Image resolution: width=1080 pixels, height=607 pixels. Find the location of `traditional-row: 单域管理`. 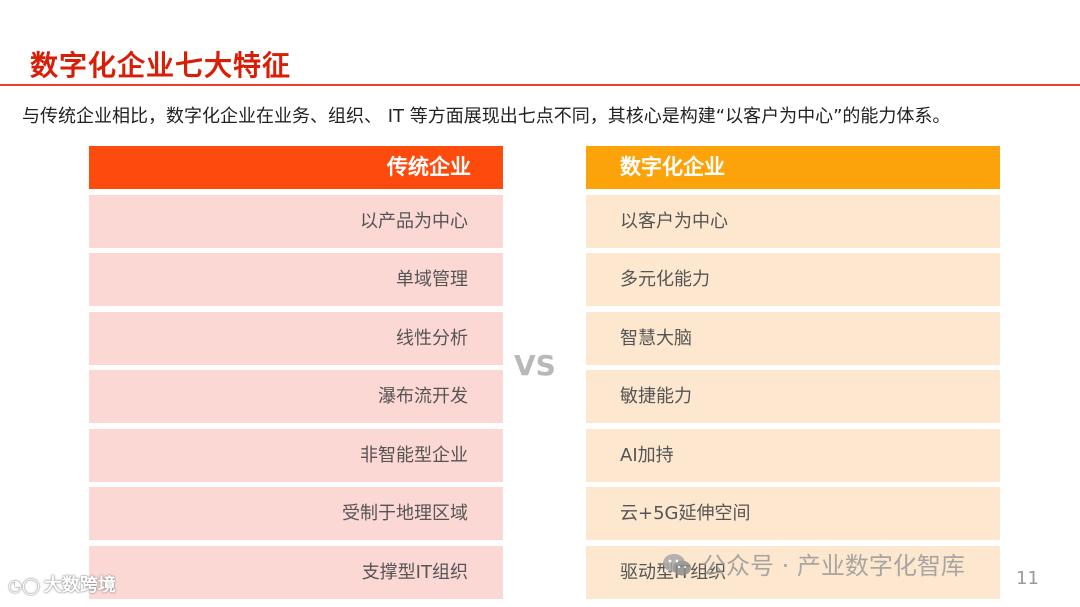

traditional-row: 单域管理 is located at coordinates (296, 279).